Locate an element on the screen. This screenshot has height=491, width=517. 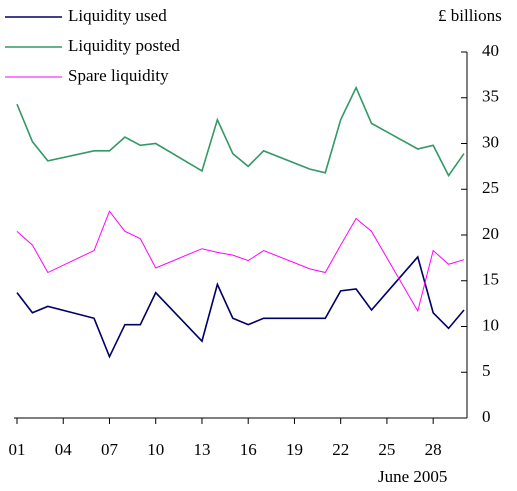
x-tick-label: 07 is located at coordinates (110, 449).